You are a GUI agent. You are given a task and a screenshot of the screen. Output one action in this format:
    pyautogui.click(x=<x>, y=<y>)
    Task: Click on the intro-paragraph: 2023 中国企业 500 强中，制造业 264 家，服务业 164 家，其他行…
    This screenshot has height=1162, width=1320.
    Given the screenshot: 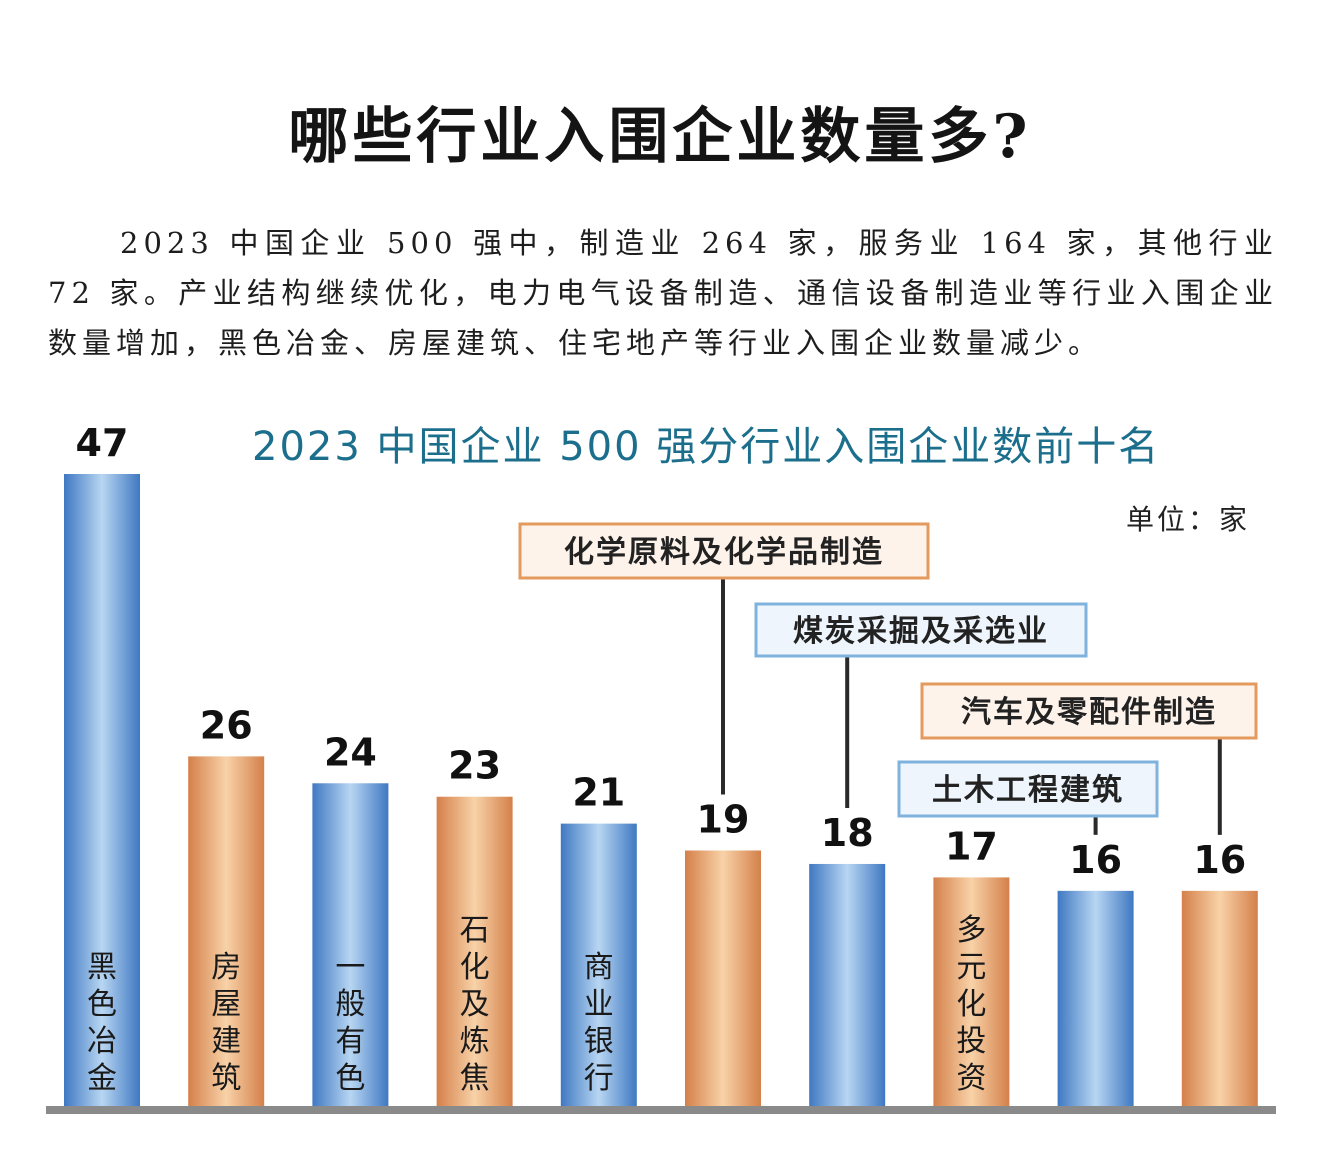 What is the action you would take?
    pyautogui.click(x=663, y=293)
    